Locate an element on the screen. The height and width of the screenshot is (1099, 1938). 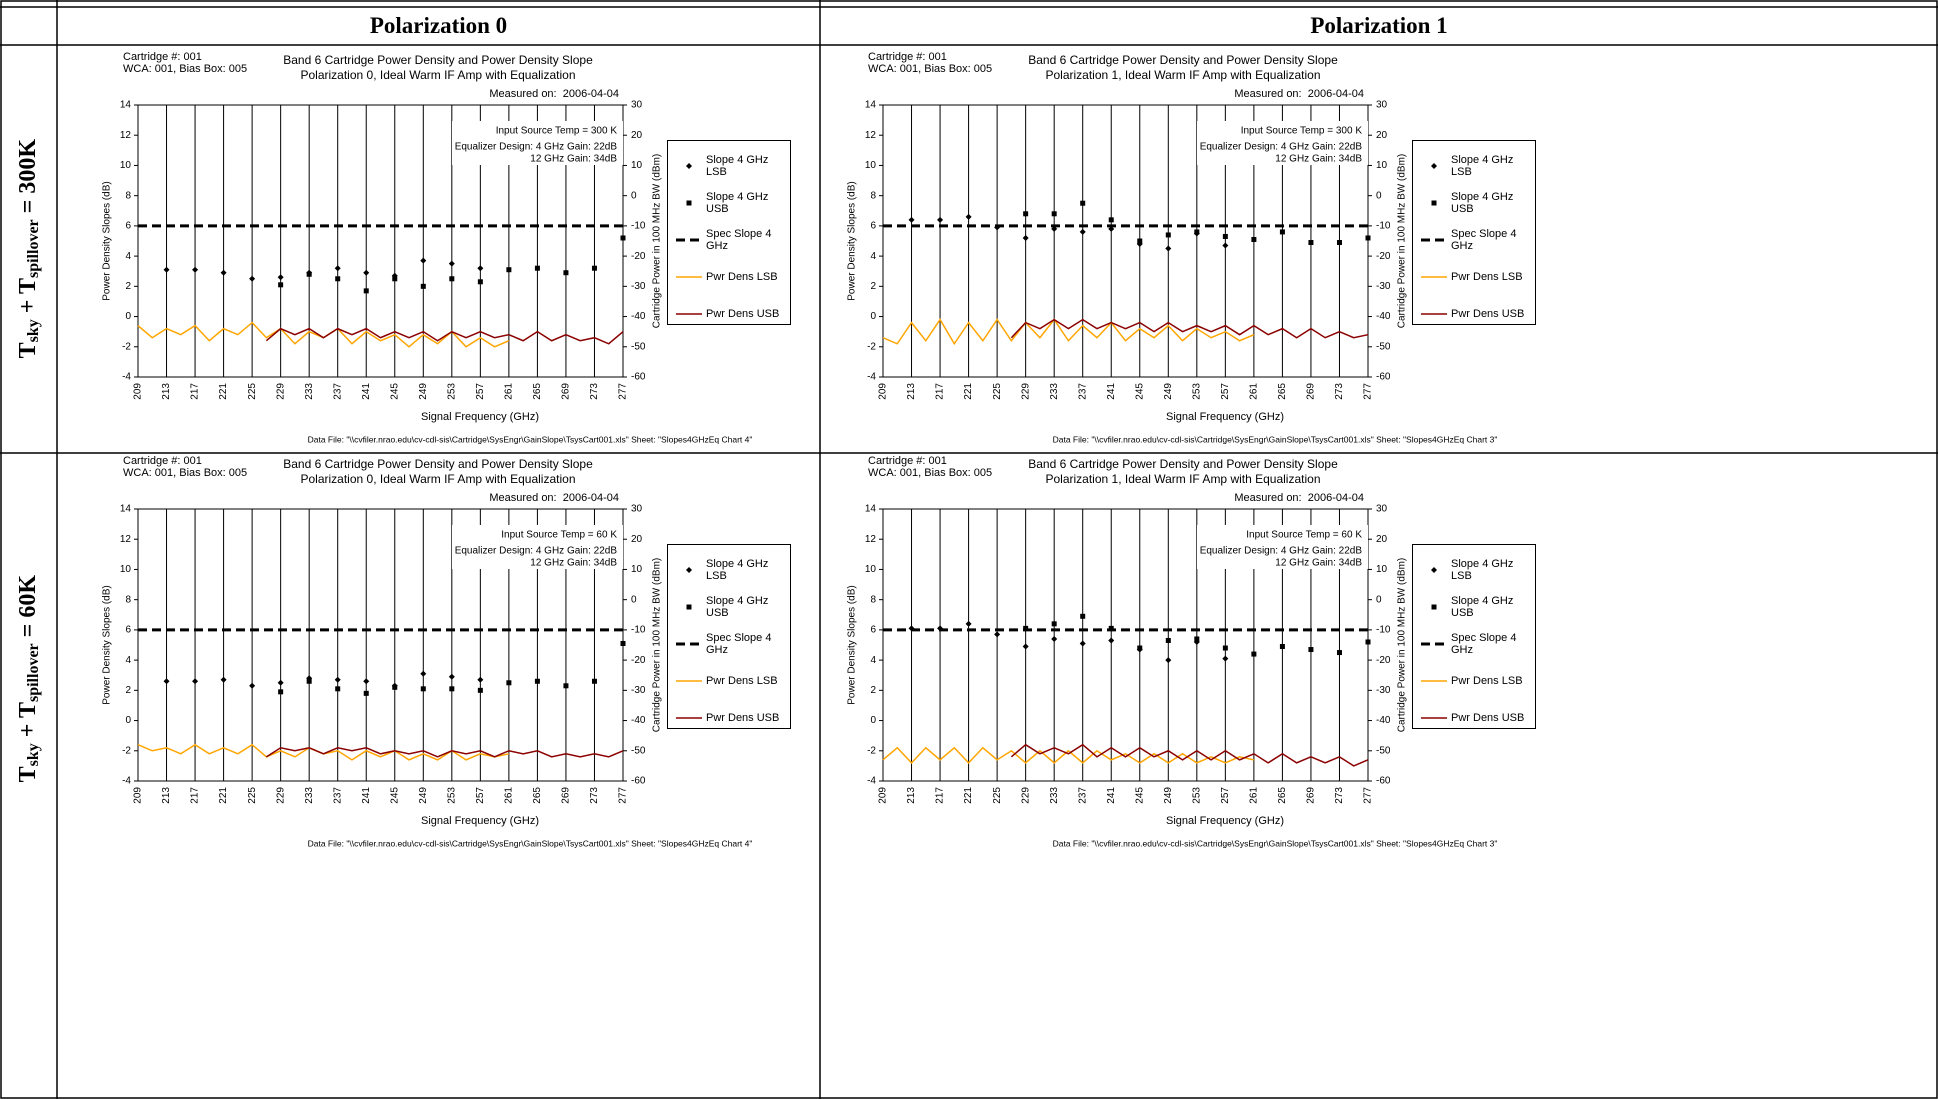
x-tick-label: 265 is located at coordinates (537, 391).